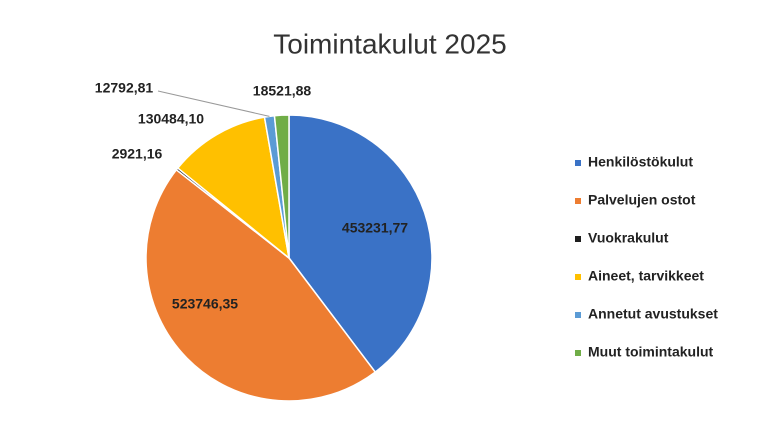 The image size is (758, 446). I want to click on data-label: 2921,16, so click(137, 154).